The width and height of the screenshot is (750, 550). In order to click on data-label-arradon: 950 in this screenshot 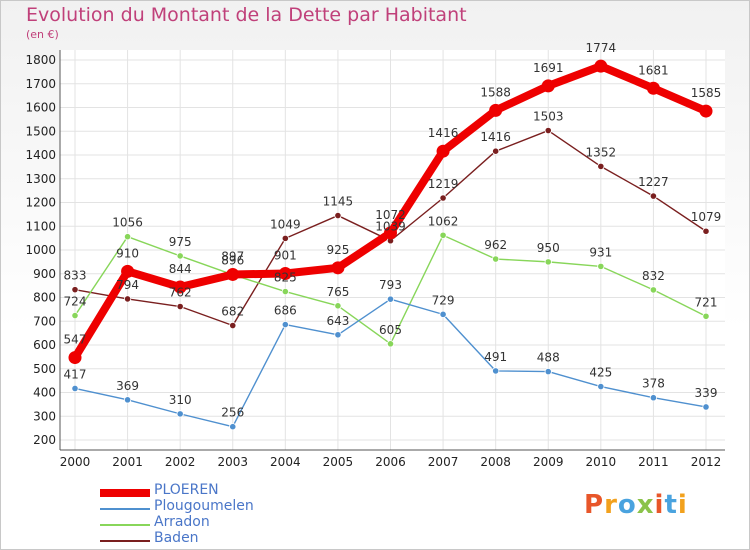, I will do `click(548, 248)`.